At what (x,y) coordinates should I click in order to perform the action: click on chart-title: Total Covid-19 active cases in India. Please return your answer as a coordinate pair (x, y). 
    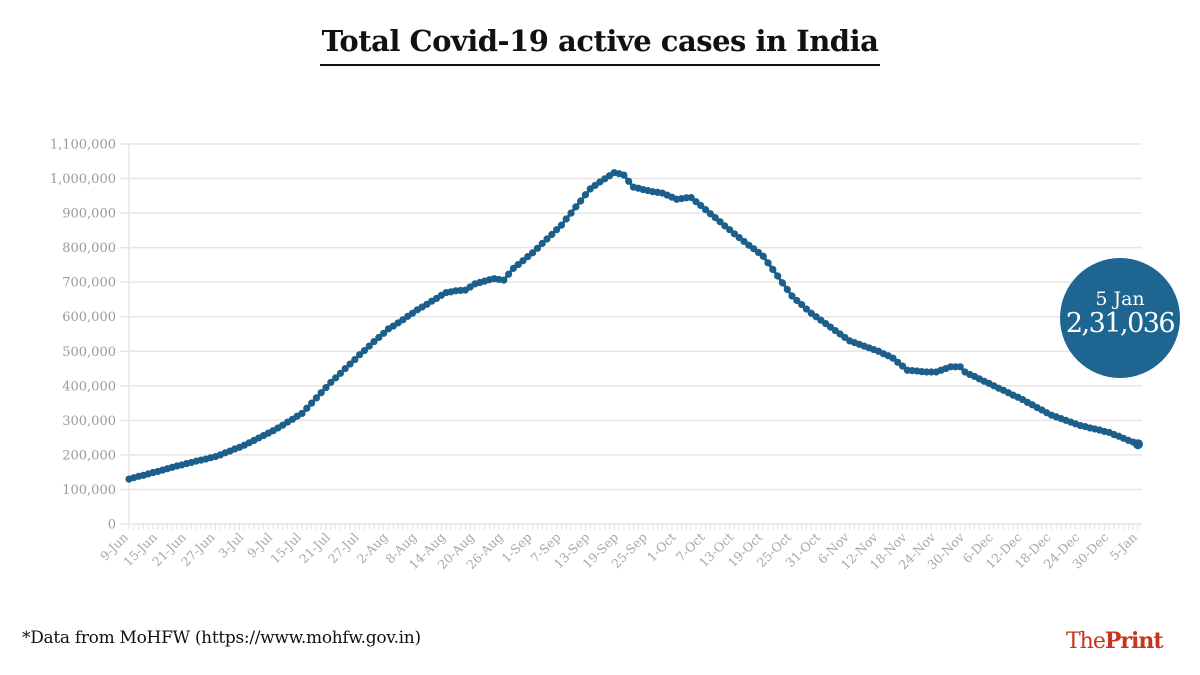
    Looking at the image, I should click on (600, 45).